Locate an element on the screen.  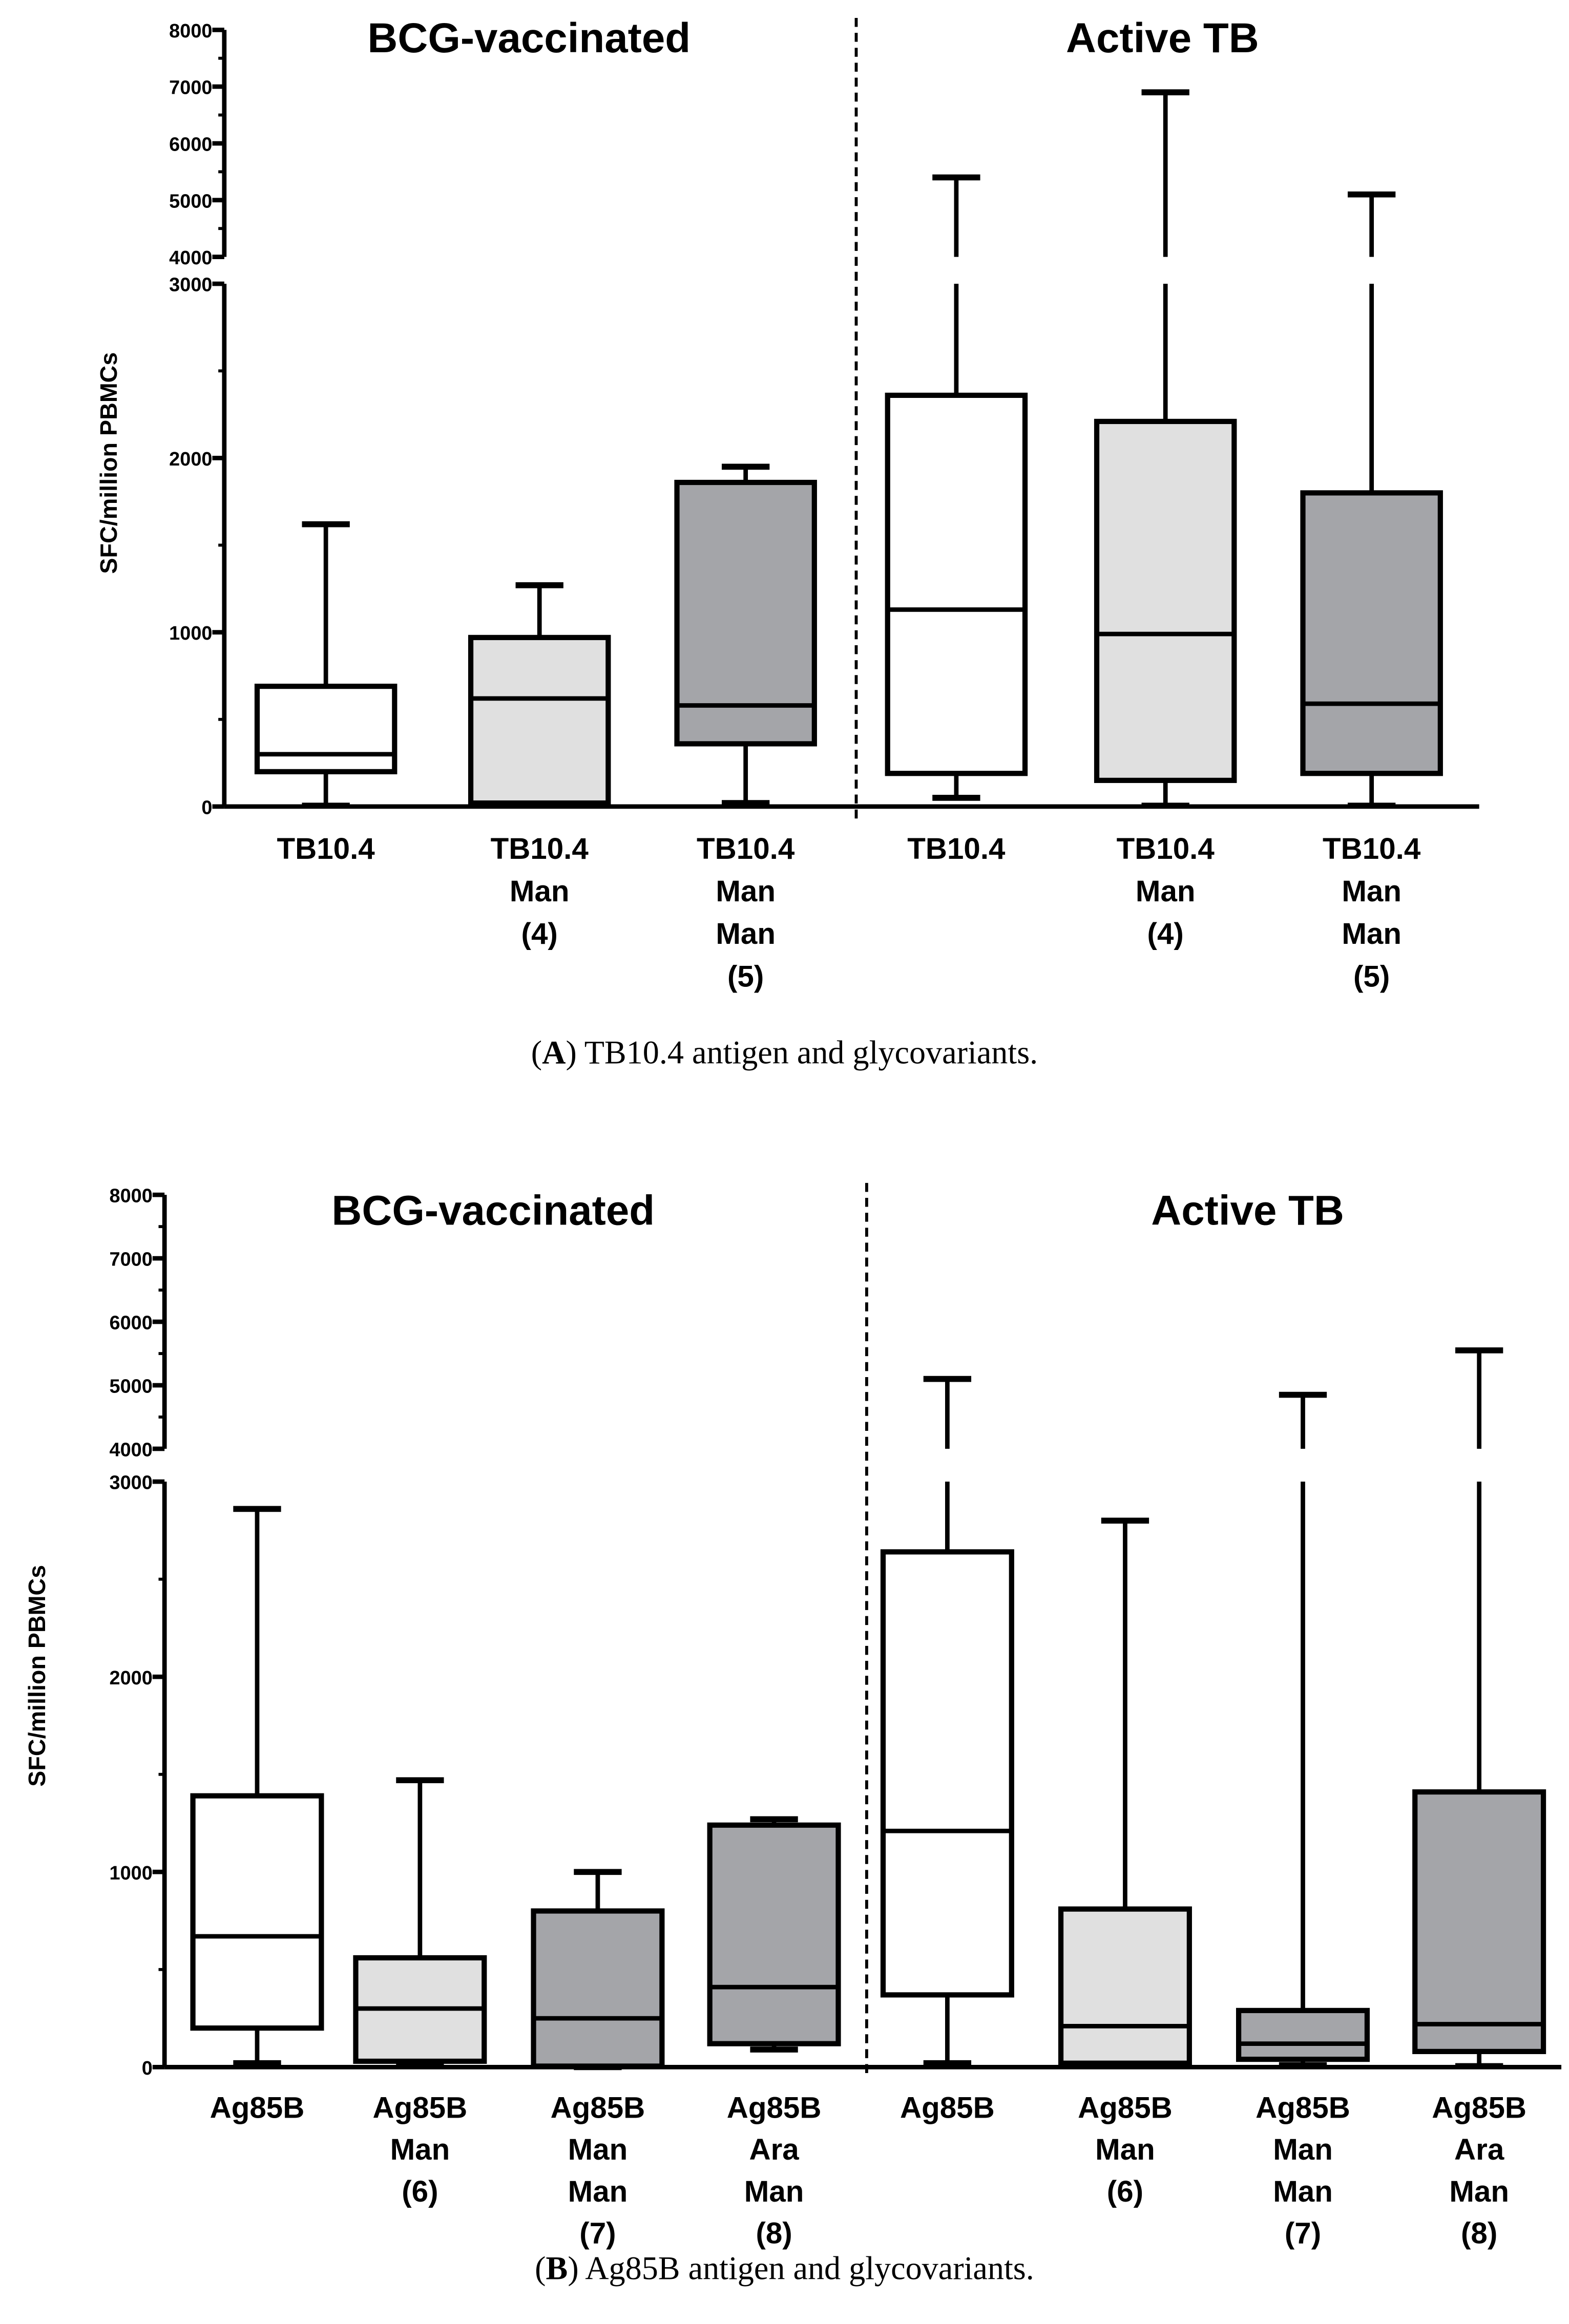
caption-letter: A is located at coordinates (554, 1053).